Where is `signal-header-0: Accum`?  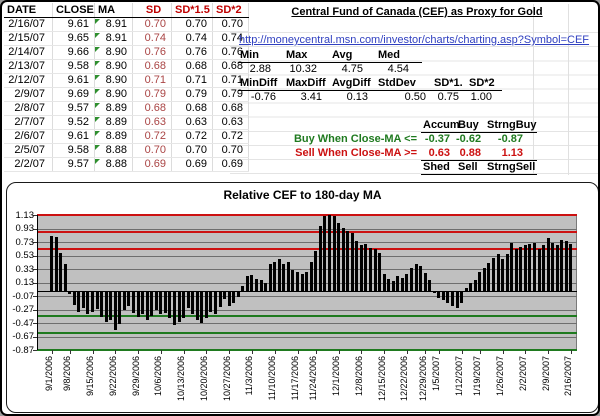
signal-header-0: Accum is located at coordinates (441, 125).